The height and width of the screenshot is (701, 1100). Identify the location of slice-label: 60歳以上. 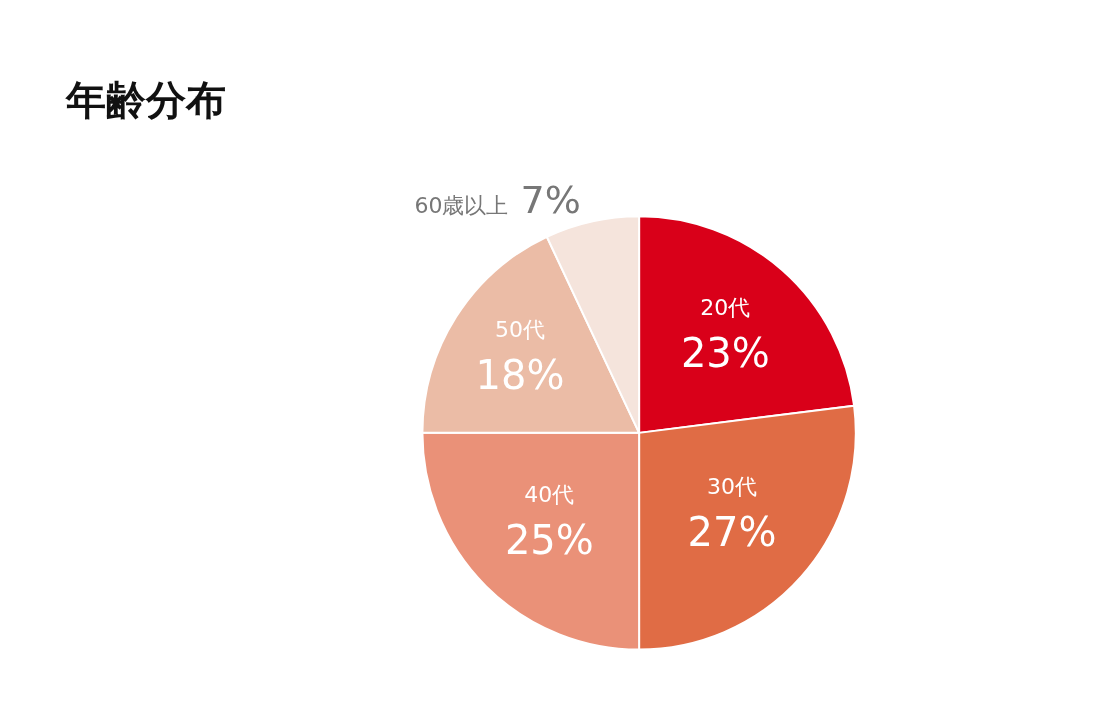
(461, 206).